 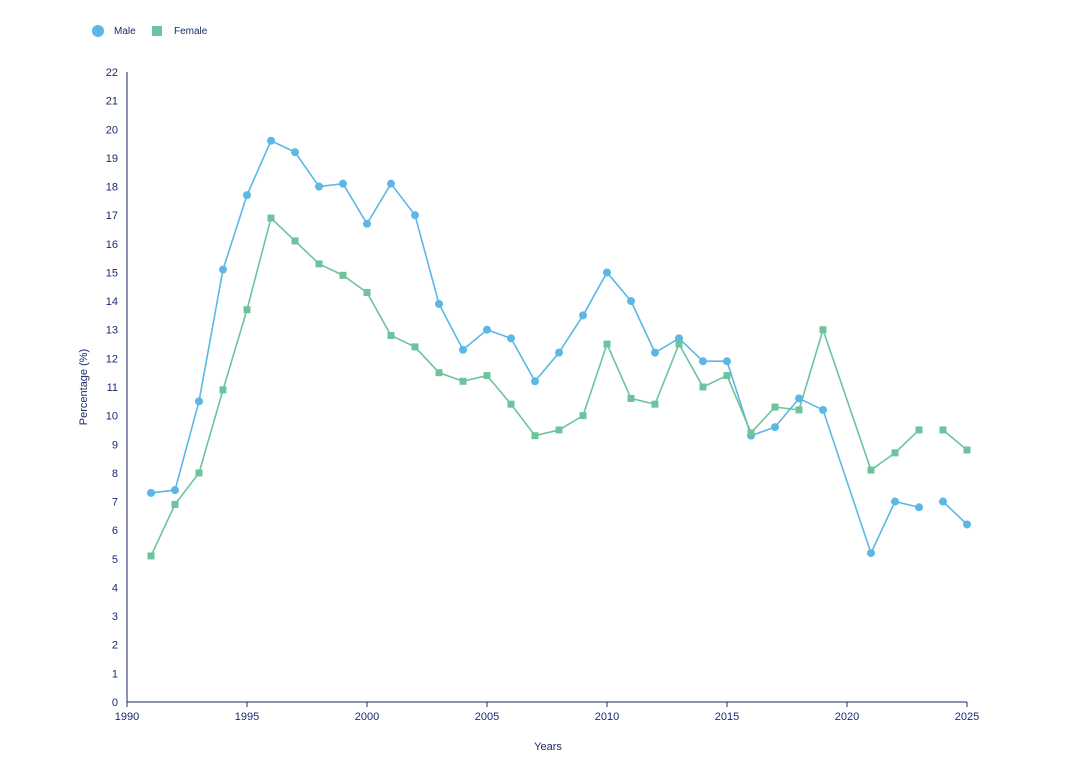 What do you see at coordinates (112, 102) in the screenshot?
I see `y-tick-label: 21` at bounding box center [112, 102].